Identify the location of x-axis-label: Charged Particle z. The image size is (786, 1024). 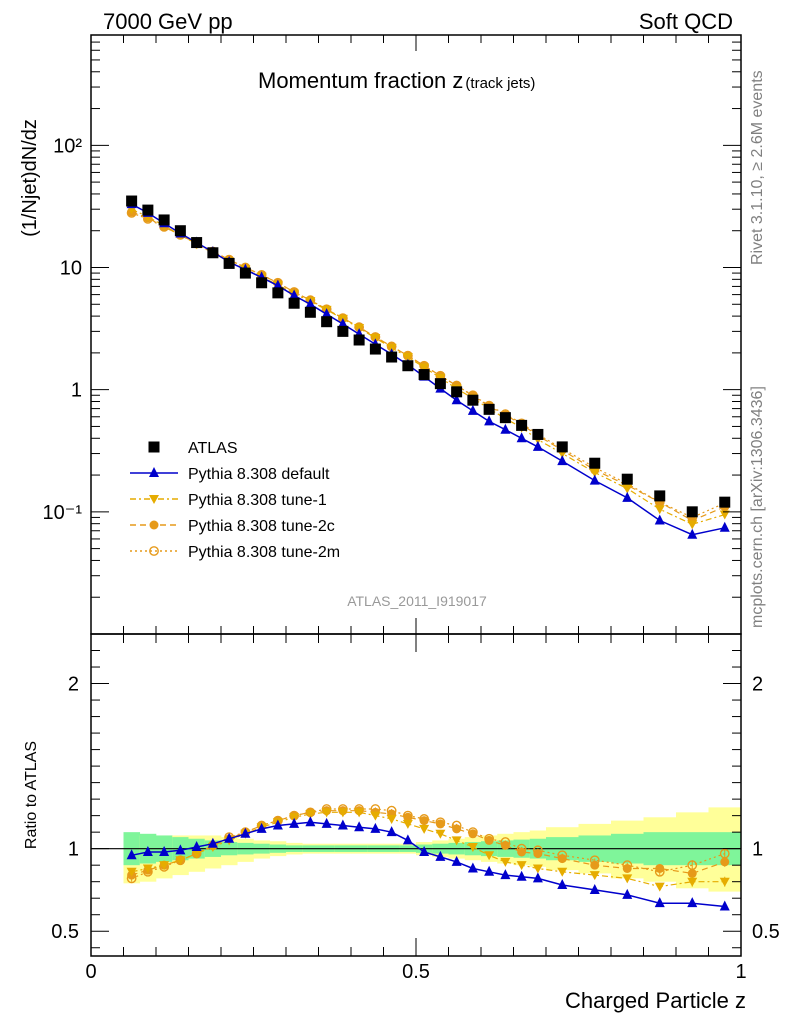
(655, 1000).